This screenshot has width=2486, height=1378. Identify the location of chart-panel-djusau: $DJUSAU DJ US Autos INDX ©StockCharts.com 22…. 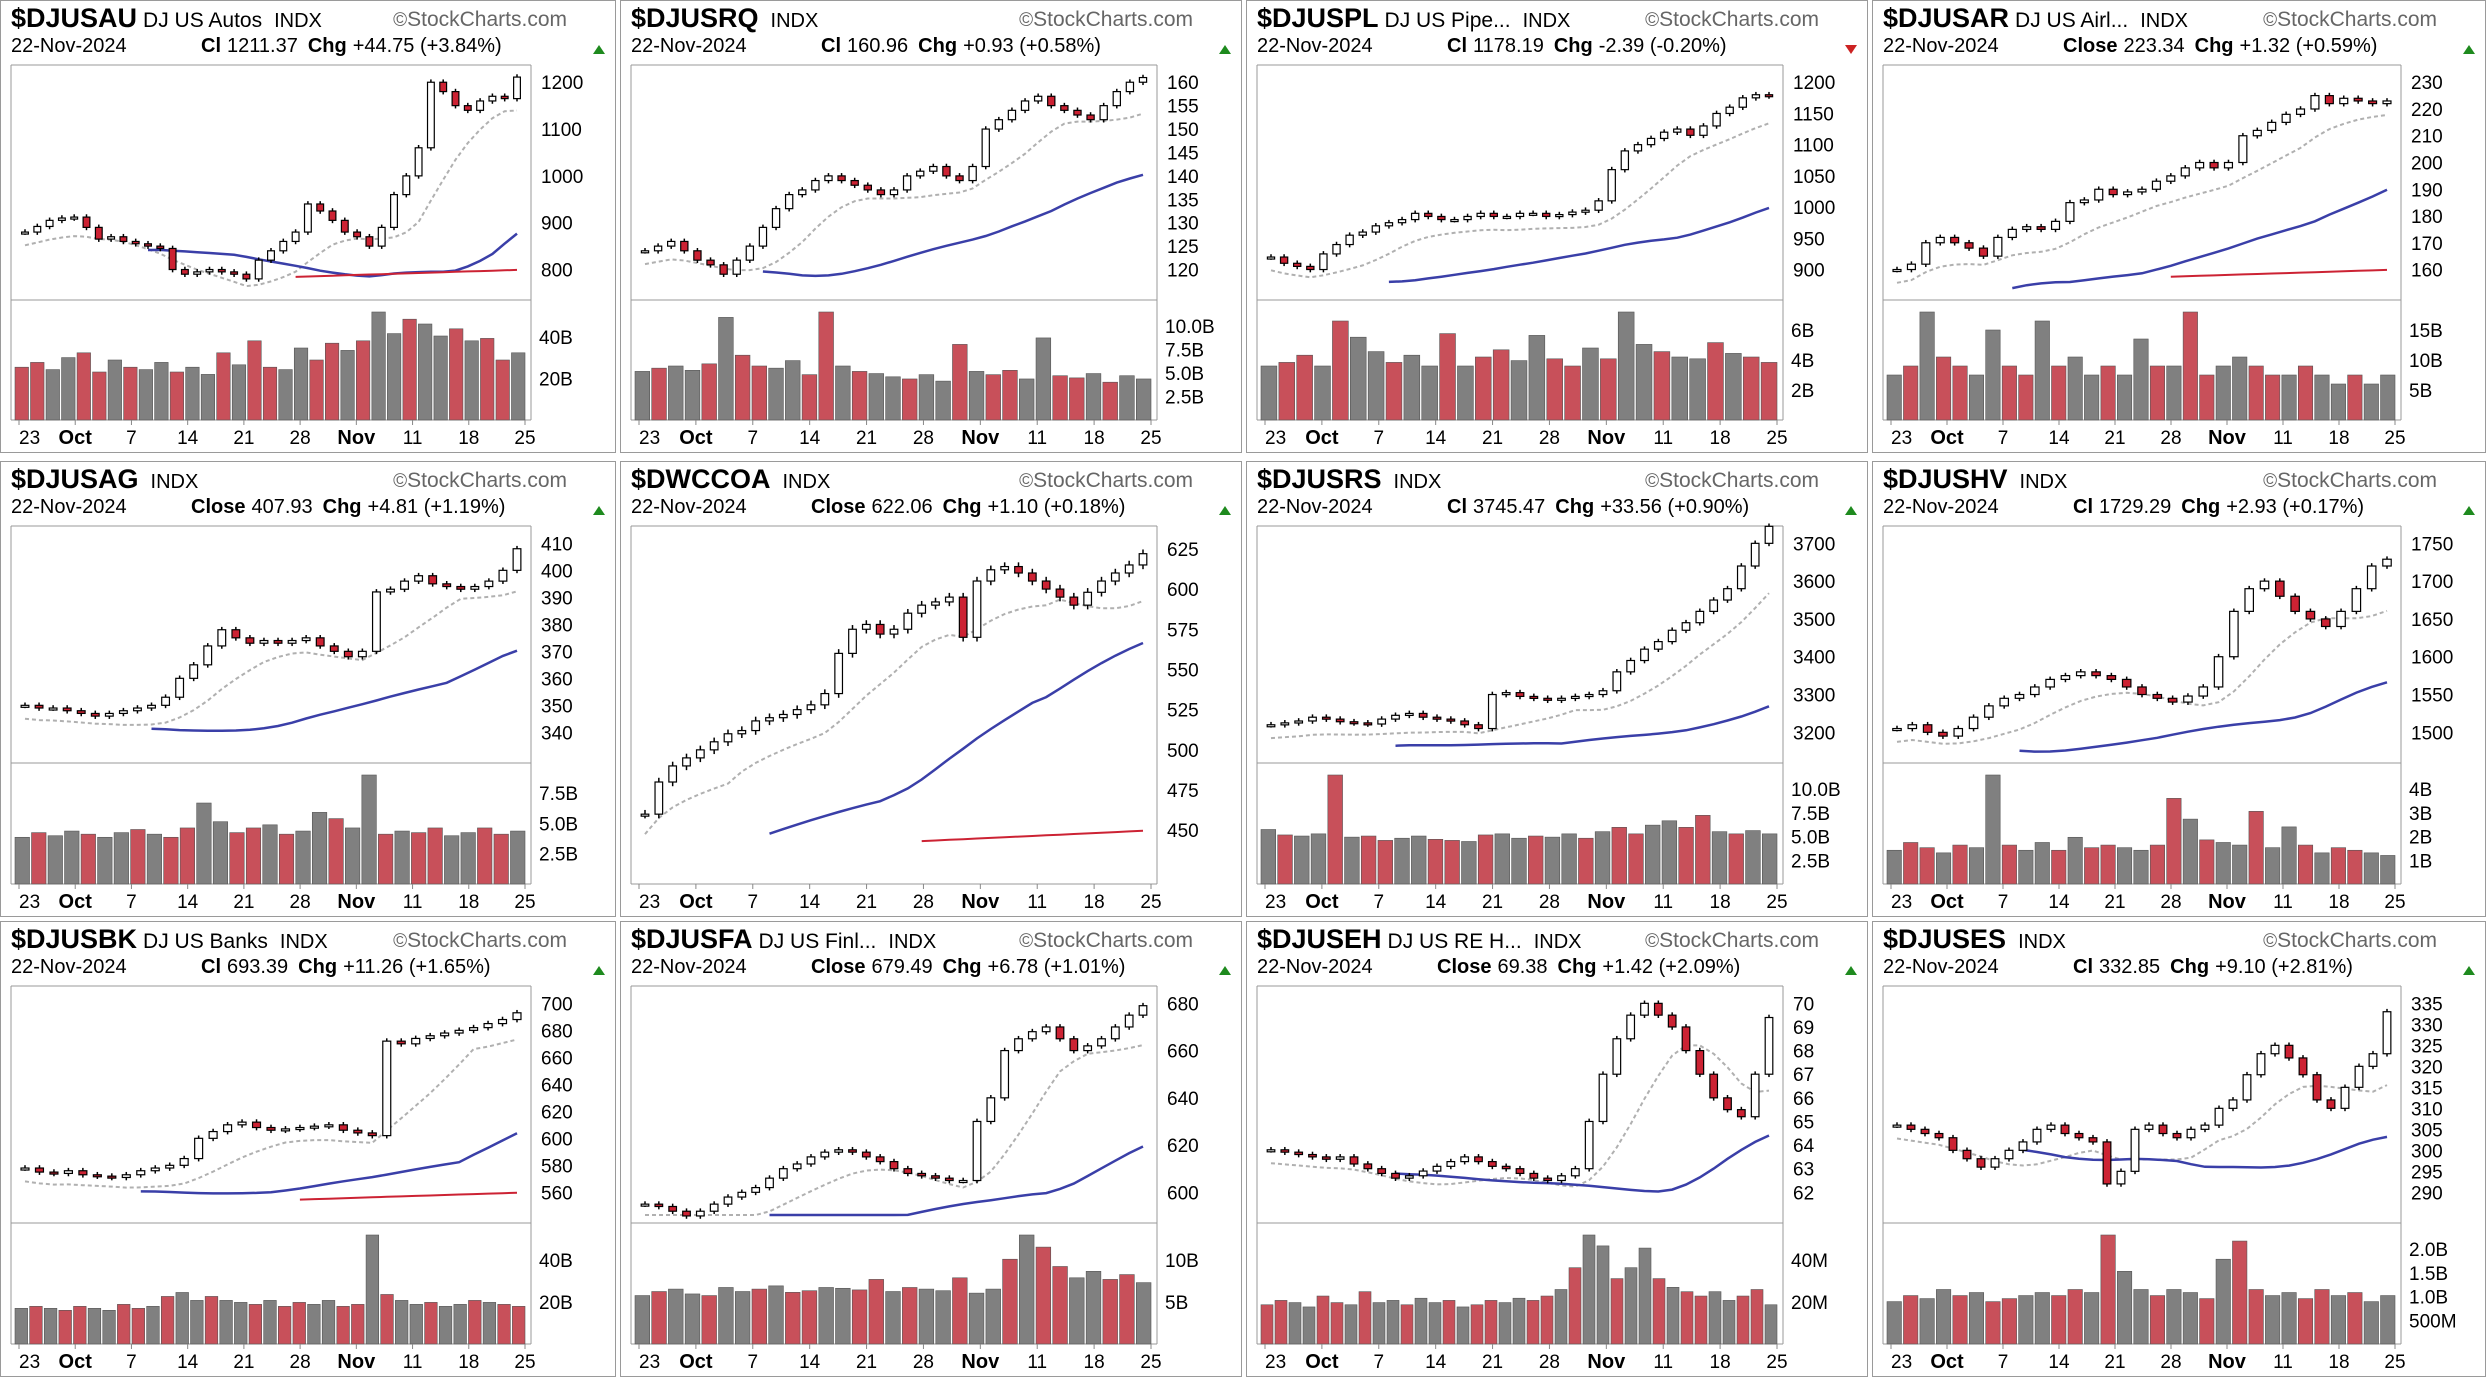
(308, 226).